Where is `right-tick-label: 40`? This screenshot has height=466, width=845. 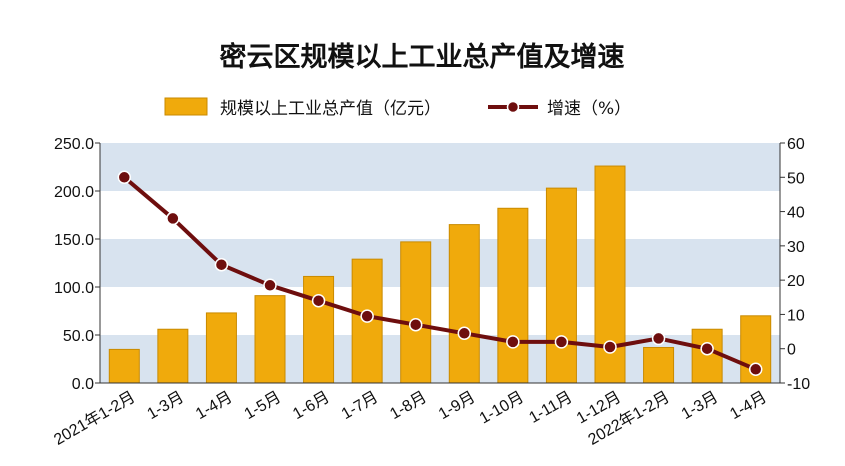
right-tick-label: 40 is located at coordinates (796, 213).